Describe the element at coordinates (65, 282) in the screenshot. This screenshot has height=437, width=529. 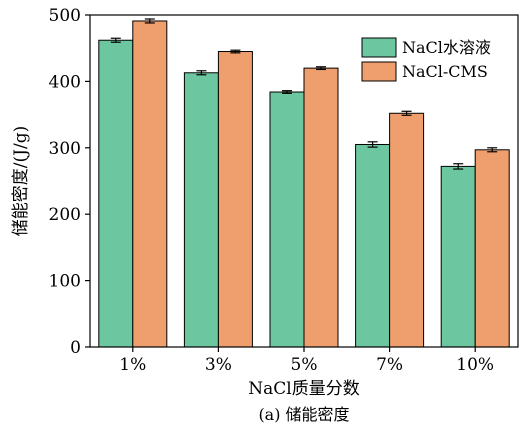
I see `y-tick-label-1: 100` at that location.